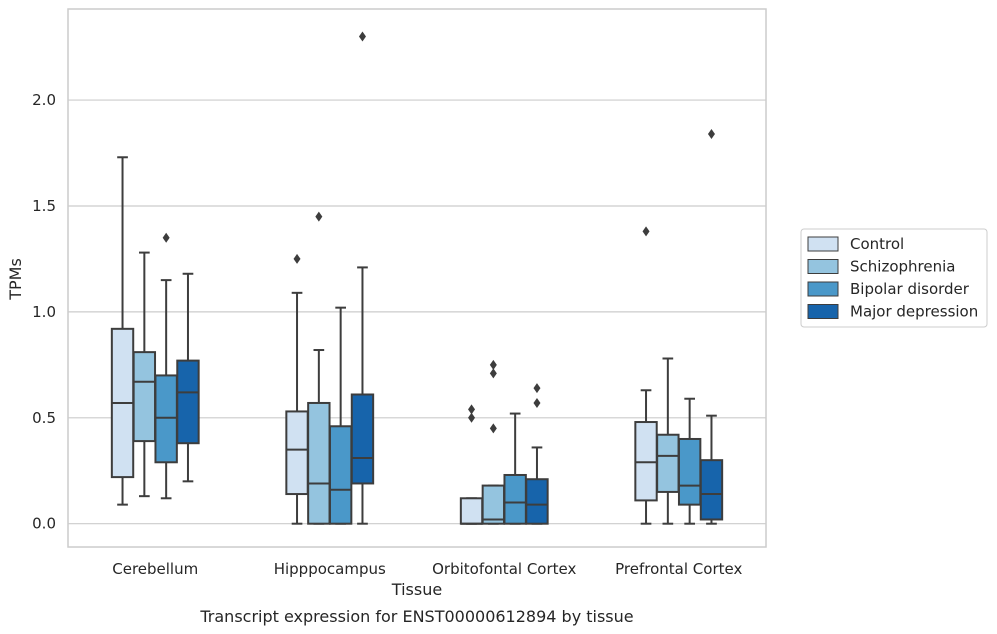 The height and width of the screenshot is (634, 997). Describe the element at coordinates (44, 206) in the screenshot. I see `y-tick-label: 1.5` at that location.